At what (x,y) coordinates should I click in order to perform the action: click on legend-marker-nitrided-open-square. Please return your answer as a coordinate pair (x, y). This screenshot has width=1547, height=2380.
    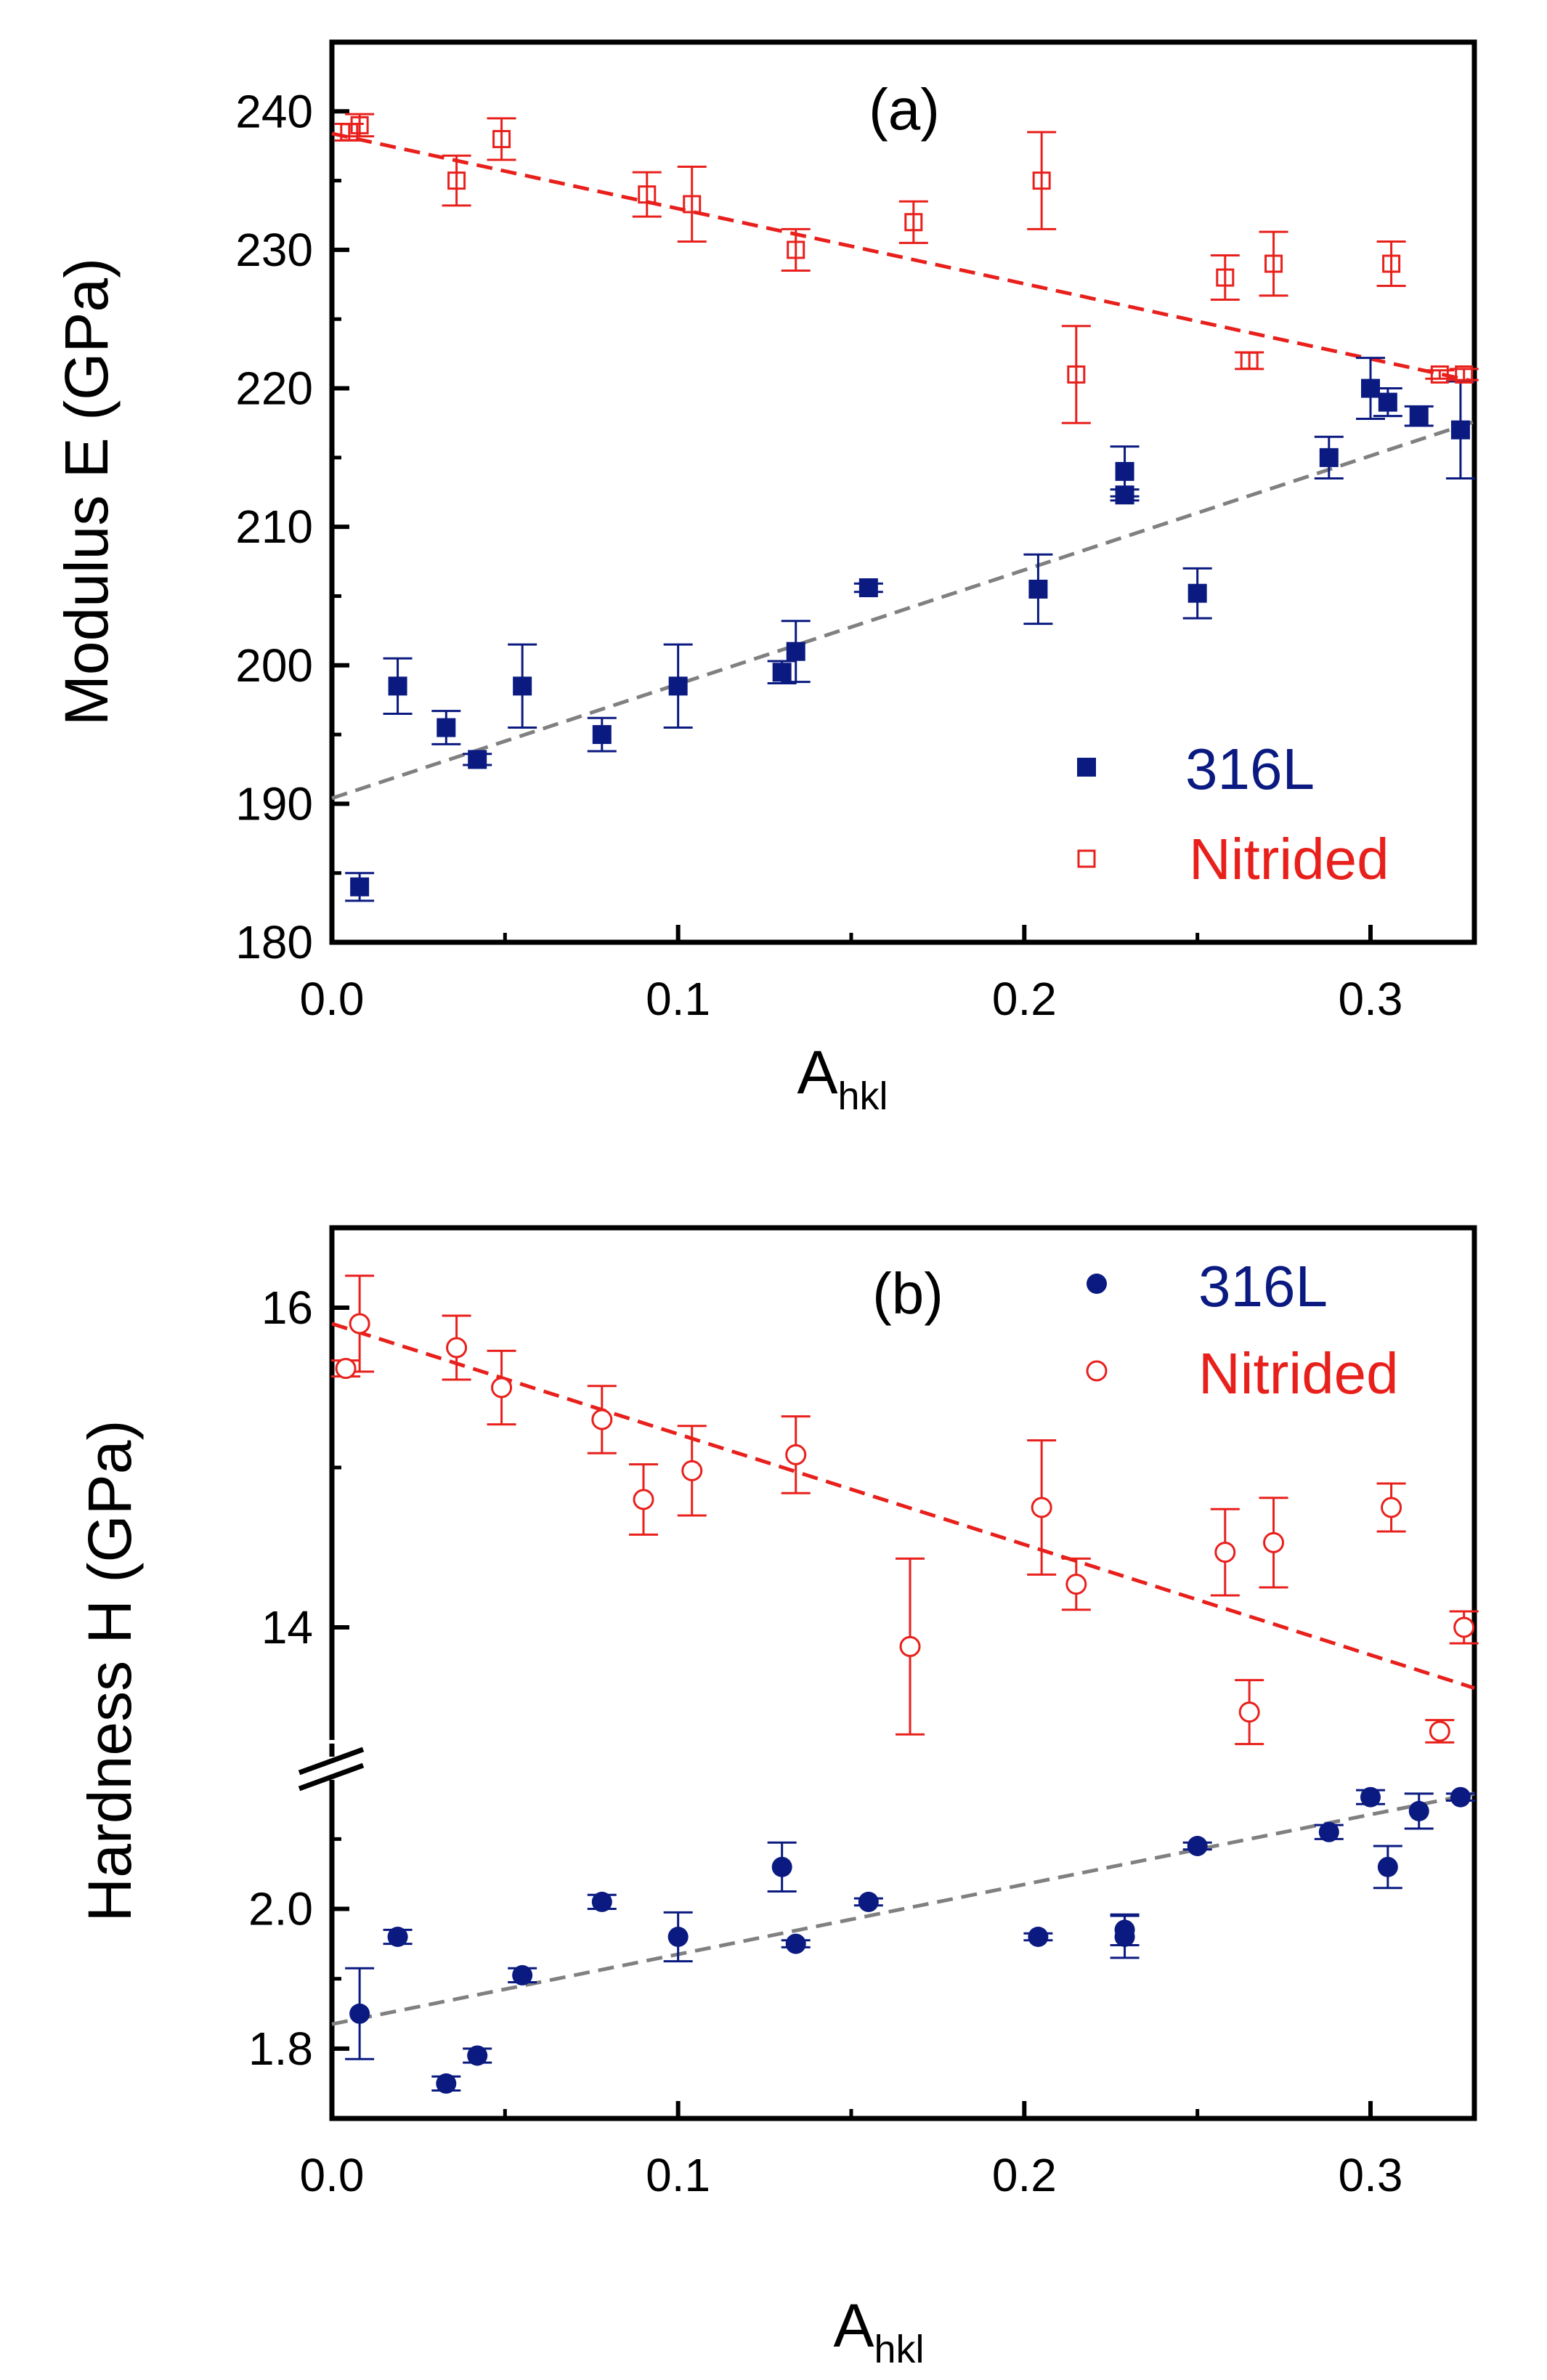
    Looking at the image, I should click on (1086, 858).